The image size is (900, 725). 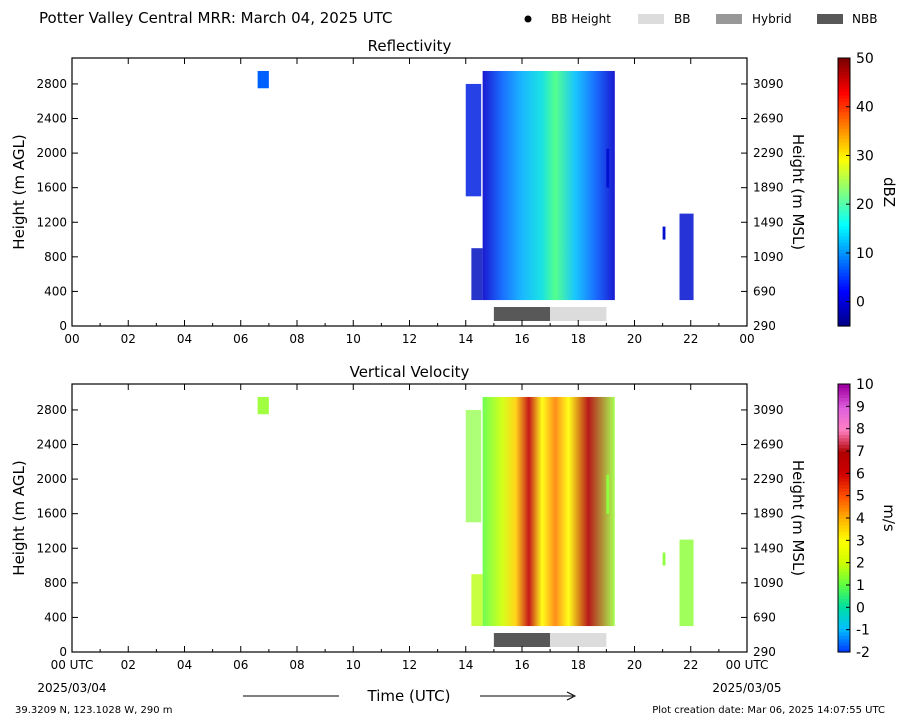 What do you see at coordinates (764, 652) in the screenshot?
I see `panel2-y-tick-label-right: 290` at bounding box center [764, 652].